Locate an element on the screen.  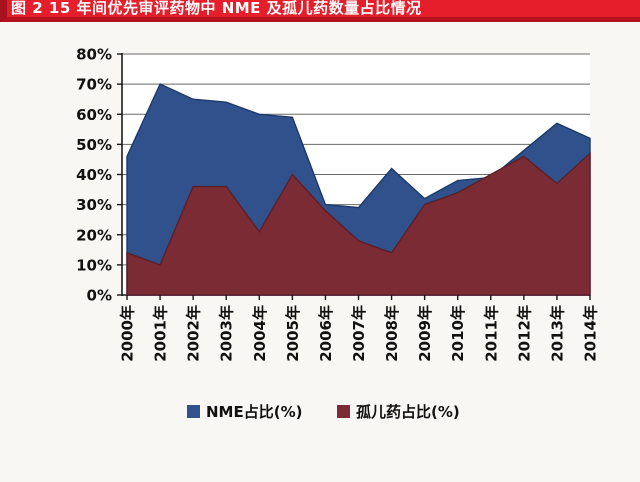
y-axis-tick-label: 70% is located at coordinates (94, 85).